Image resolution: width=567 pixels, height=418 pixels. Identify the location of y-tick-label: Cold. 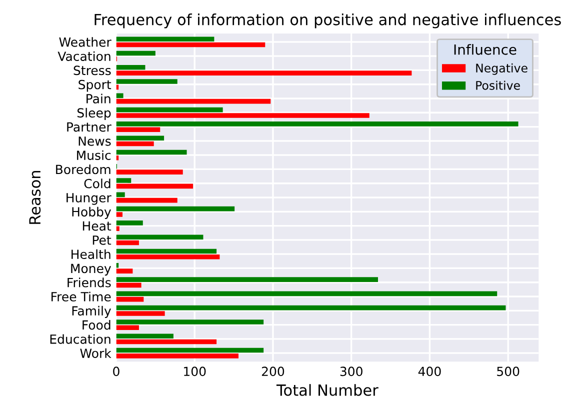
(97, 183).